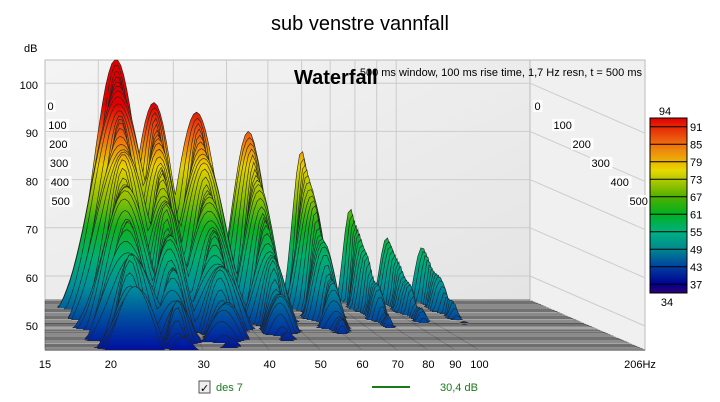 The image size is (720, 402). I want to click on y-axis-label: dB, so click(30, 49).